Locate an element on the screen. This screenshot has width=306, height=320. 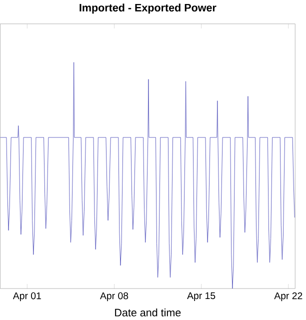
x-tick-label: Apr 15 is located at coordinates (201, 297).